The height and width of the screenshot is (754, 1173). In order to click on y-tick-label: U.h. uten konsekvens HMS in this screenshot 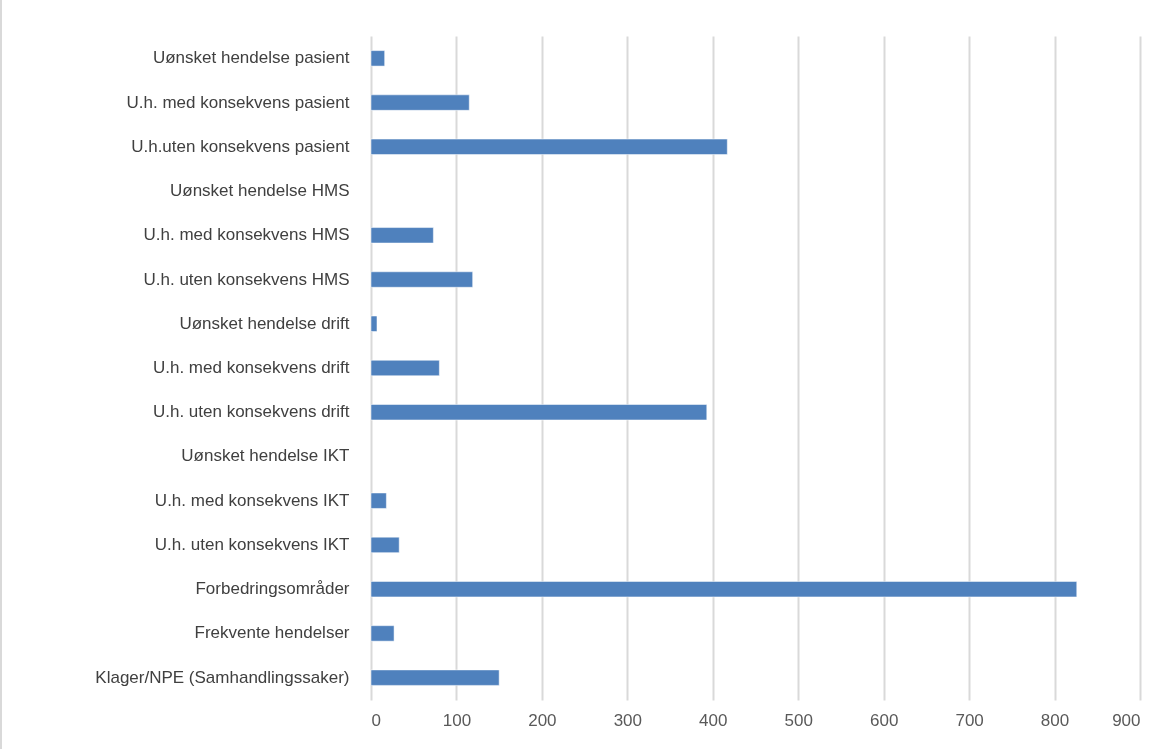, I will do `click(246, 279)`.